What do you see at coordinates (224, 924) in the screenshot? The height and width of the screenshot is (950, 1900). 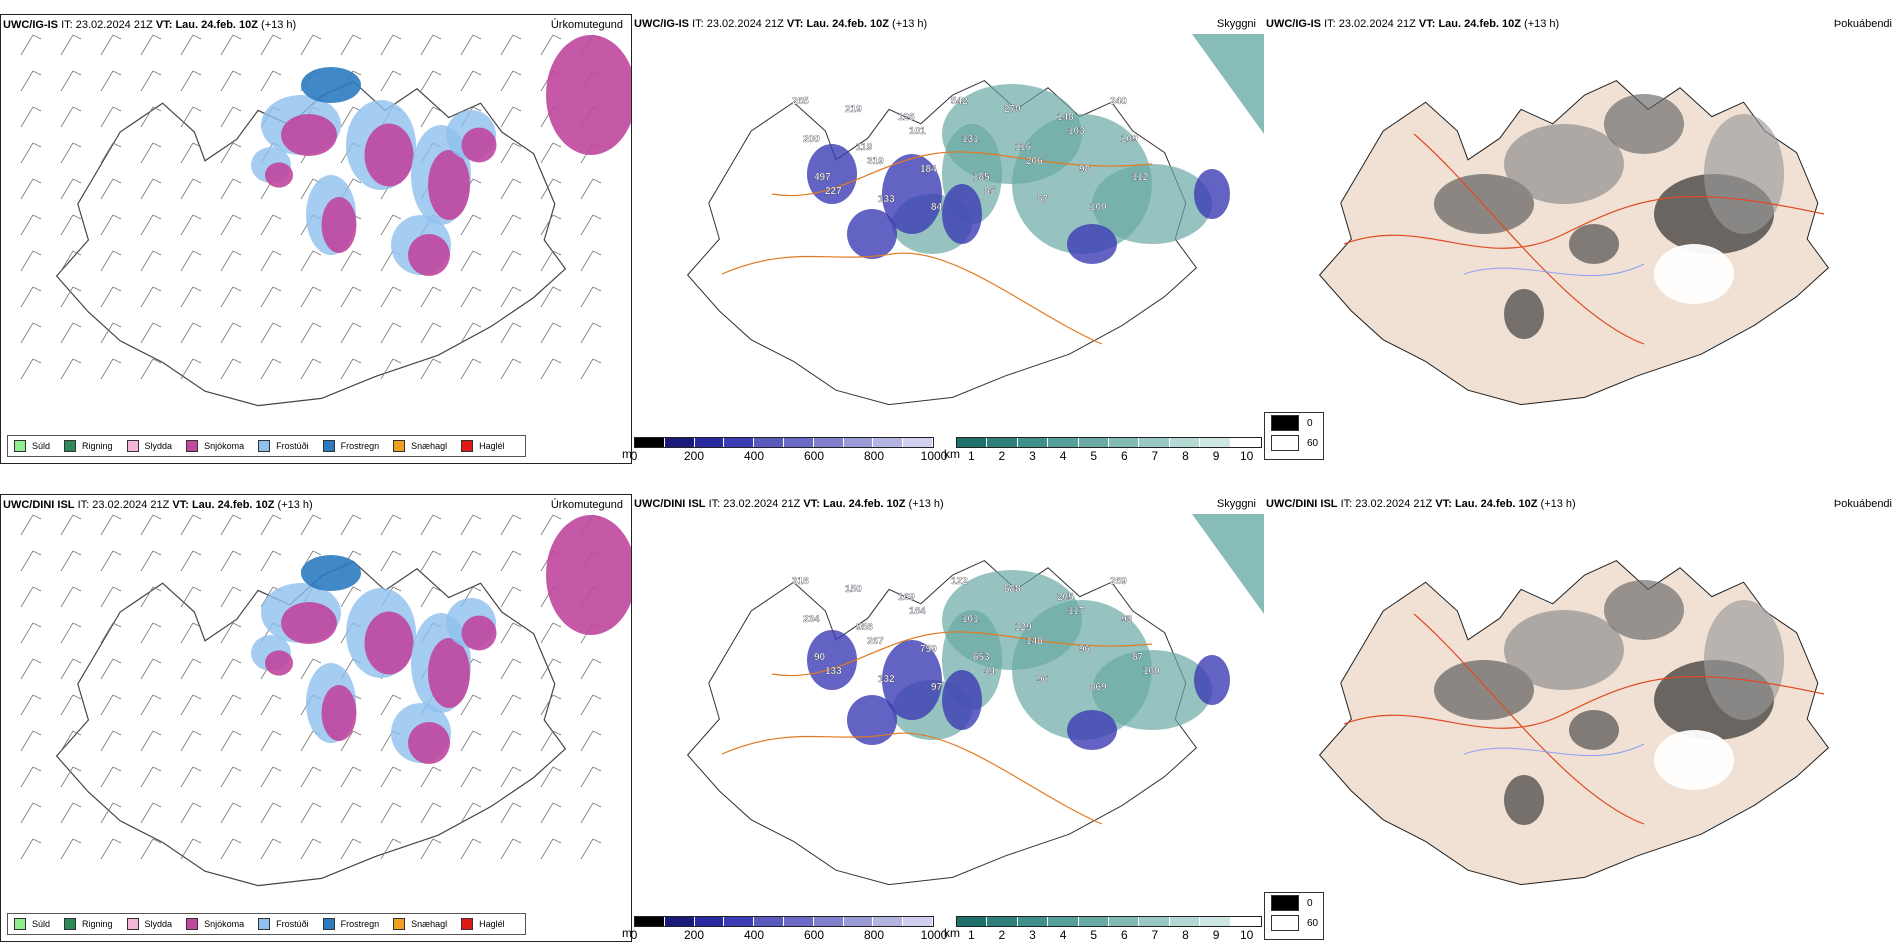 I see `legend-label: Snjókoma` at bounding box center [224, 924].